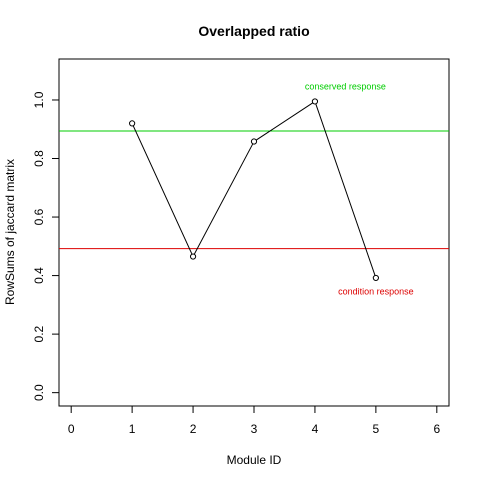  I want to click on chart-title: Overlapped ratio, so click(253, 31).